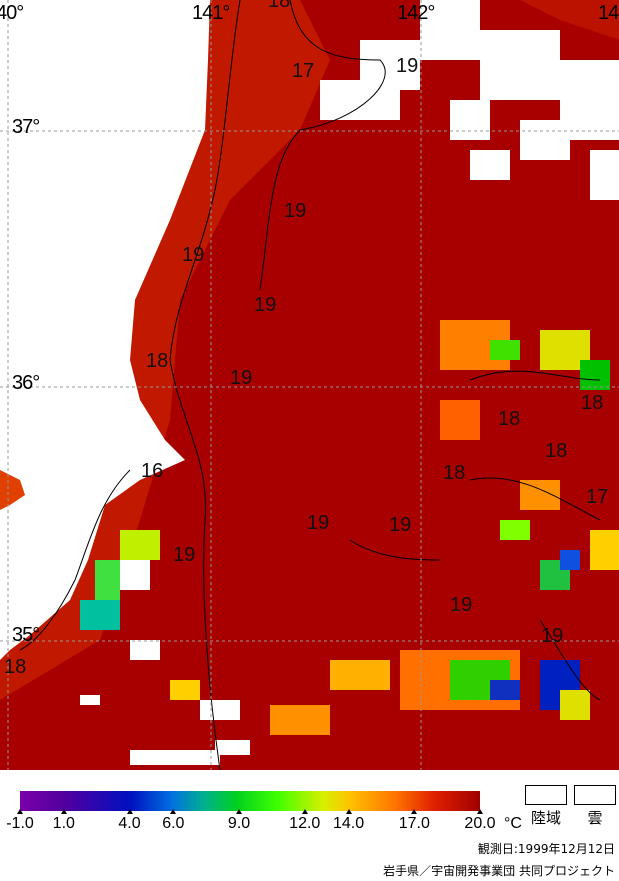  I want to click on scale-tick-label: 12.0, so click(305, 823).